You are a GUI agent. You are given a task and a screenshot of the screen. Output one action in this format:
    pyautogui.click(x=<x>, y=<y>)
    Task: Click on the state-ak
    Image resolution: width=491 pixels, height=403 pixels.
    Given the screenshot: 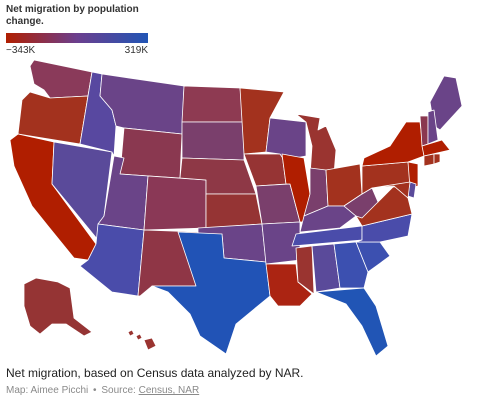 What is the action you would take?
    pyautogui.click(x=58, y=307)
    